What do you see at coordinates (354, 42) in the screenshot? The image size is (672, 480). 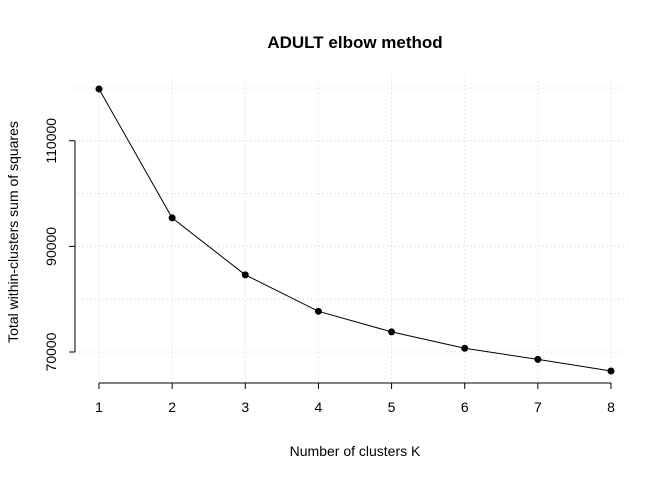 I see `chart-title: ADULT elbow method` at bounding box center [354, 42].